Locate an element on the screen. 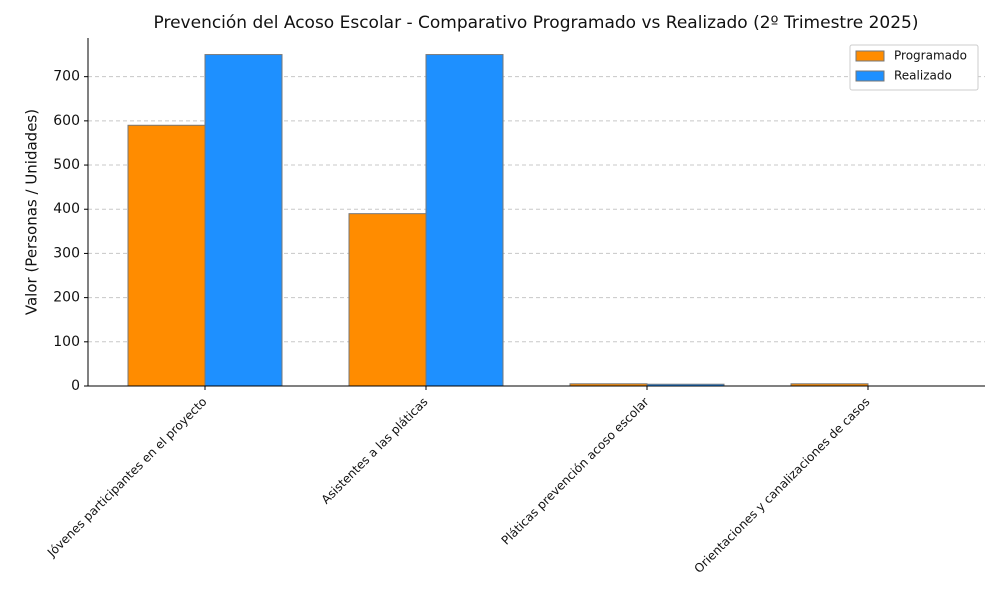 Image resolution: width=1000 pixels, height=604 pixels. y-tick-label: 700 is located at coordinates (66, 77).